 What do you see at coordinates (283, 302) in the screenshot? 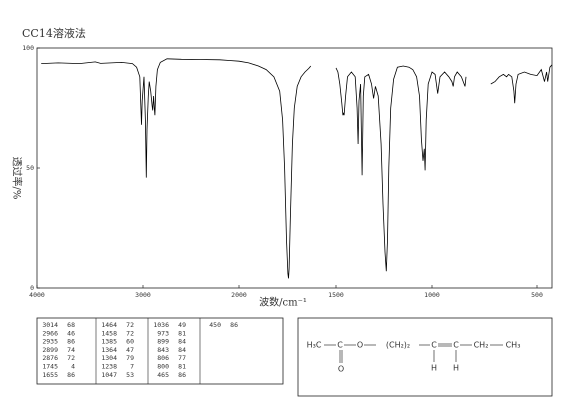
I see `x-axis-label: 波数/cm⁻¹` at bounding box center [283, 302].